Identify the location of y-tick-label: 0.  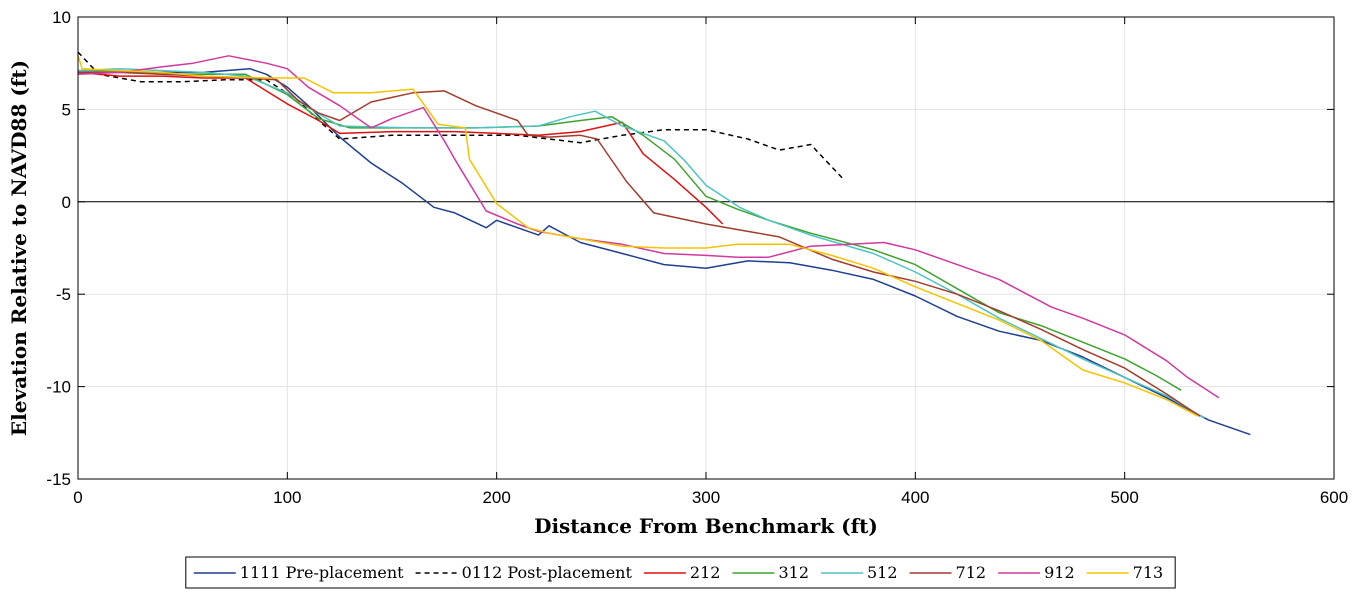
(66, 202).